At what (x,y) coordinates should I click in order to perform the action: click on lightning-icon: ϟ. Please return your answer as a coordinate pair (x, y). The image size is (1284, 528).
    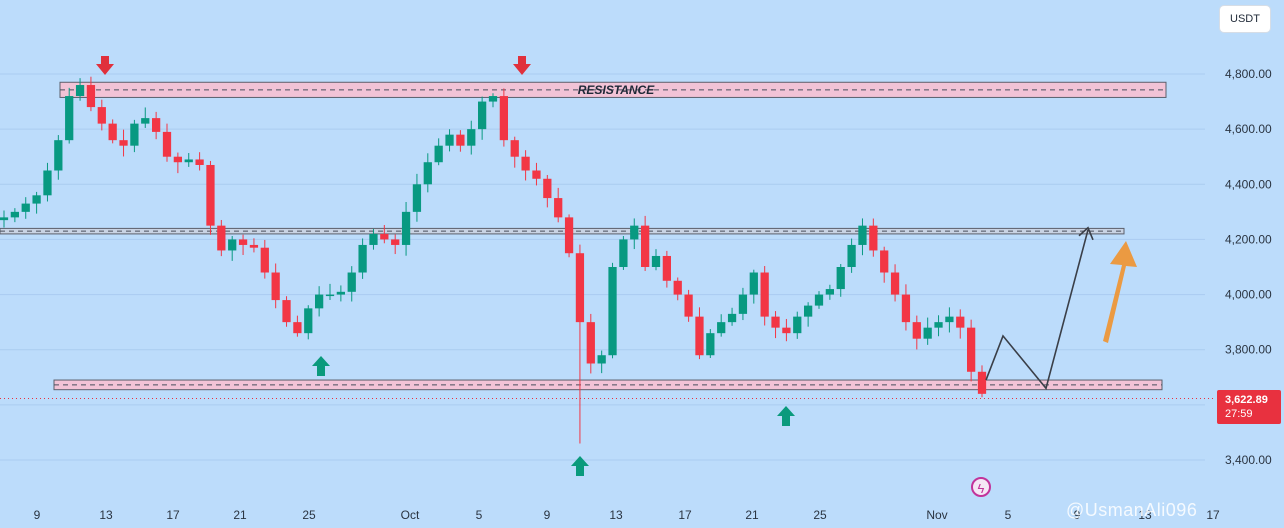
    Looking at the image, I should click on (981, 487).